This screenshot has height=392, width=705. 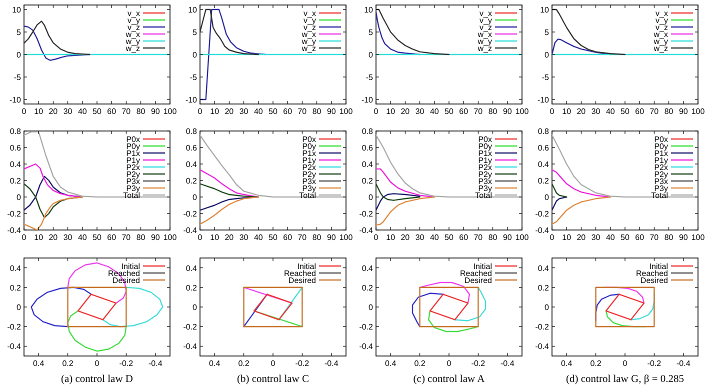 I want to click on y-tick-label: 10, so click(x=545, y=10).